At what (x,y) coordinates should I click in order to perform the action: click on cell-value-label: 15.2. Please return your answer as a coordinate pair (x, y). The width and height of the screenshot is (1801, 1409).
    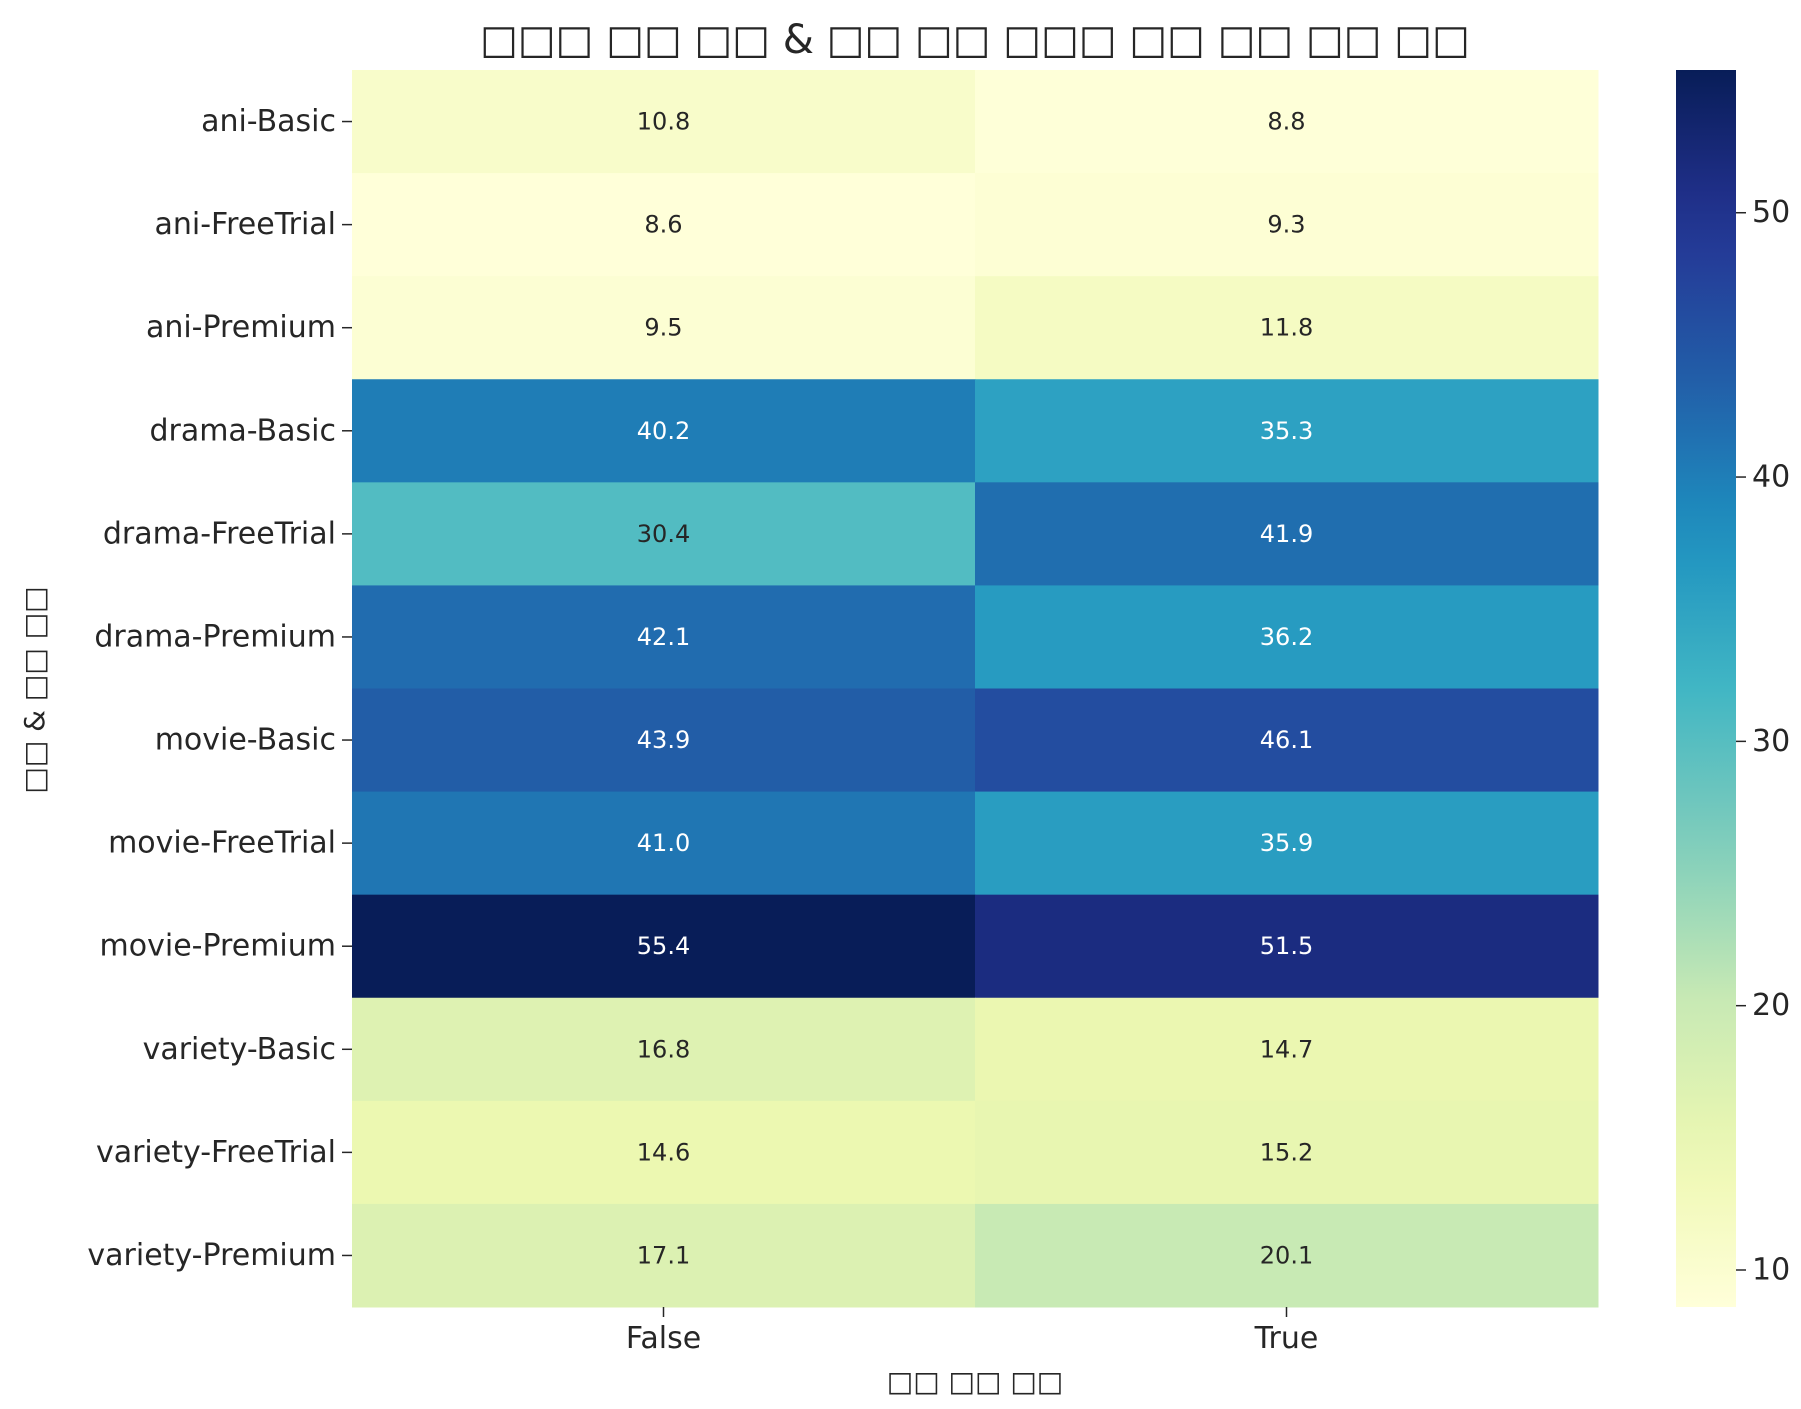
    Looking at the image, I should click on (1286, 1152).